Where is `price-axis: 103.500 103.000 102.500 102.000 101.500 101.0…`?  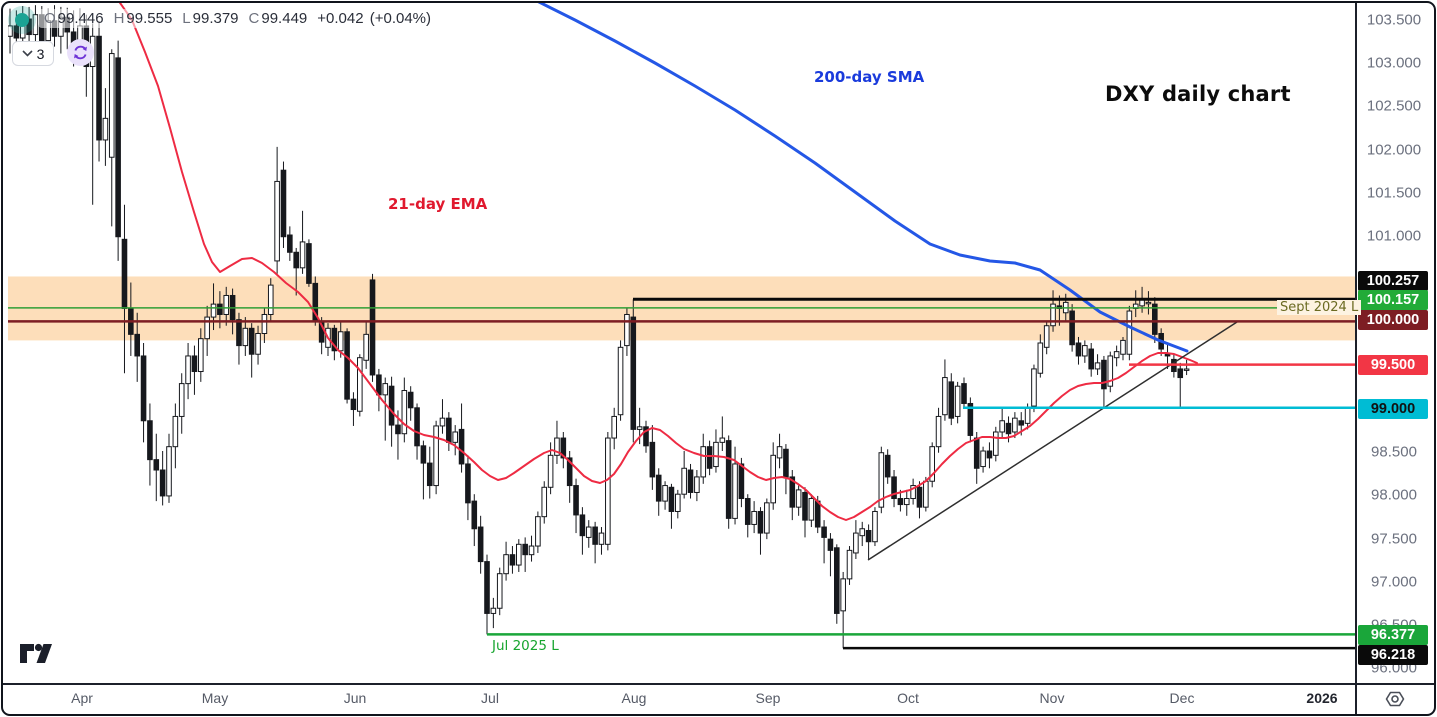 price-axis: 103.500 103.000 102.500 102.000 101.500 101.0… is located at coordinates (1394, 342).